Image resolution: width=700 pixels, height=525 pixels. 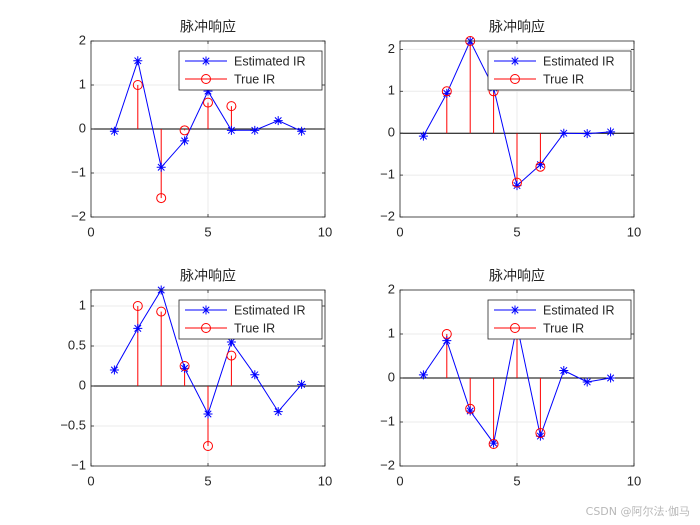 What do you see at coordinates (637, 511) in the screenshot?
I see `watermark-text: CSDN @阿尔法·伽马` at bounding box center [637, 511].